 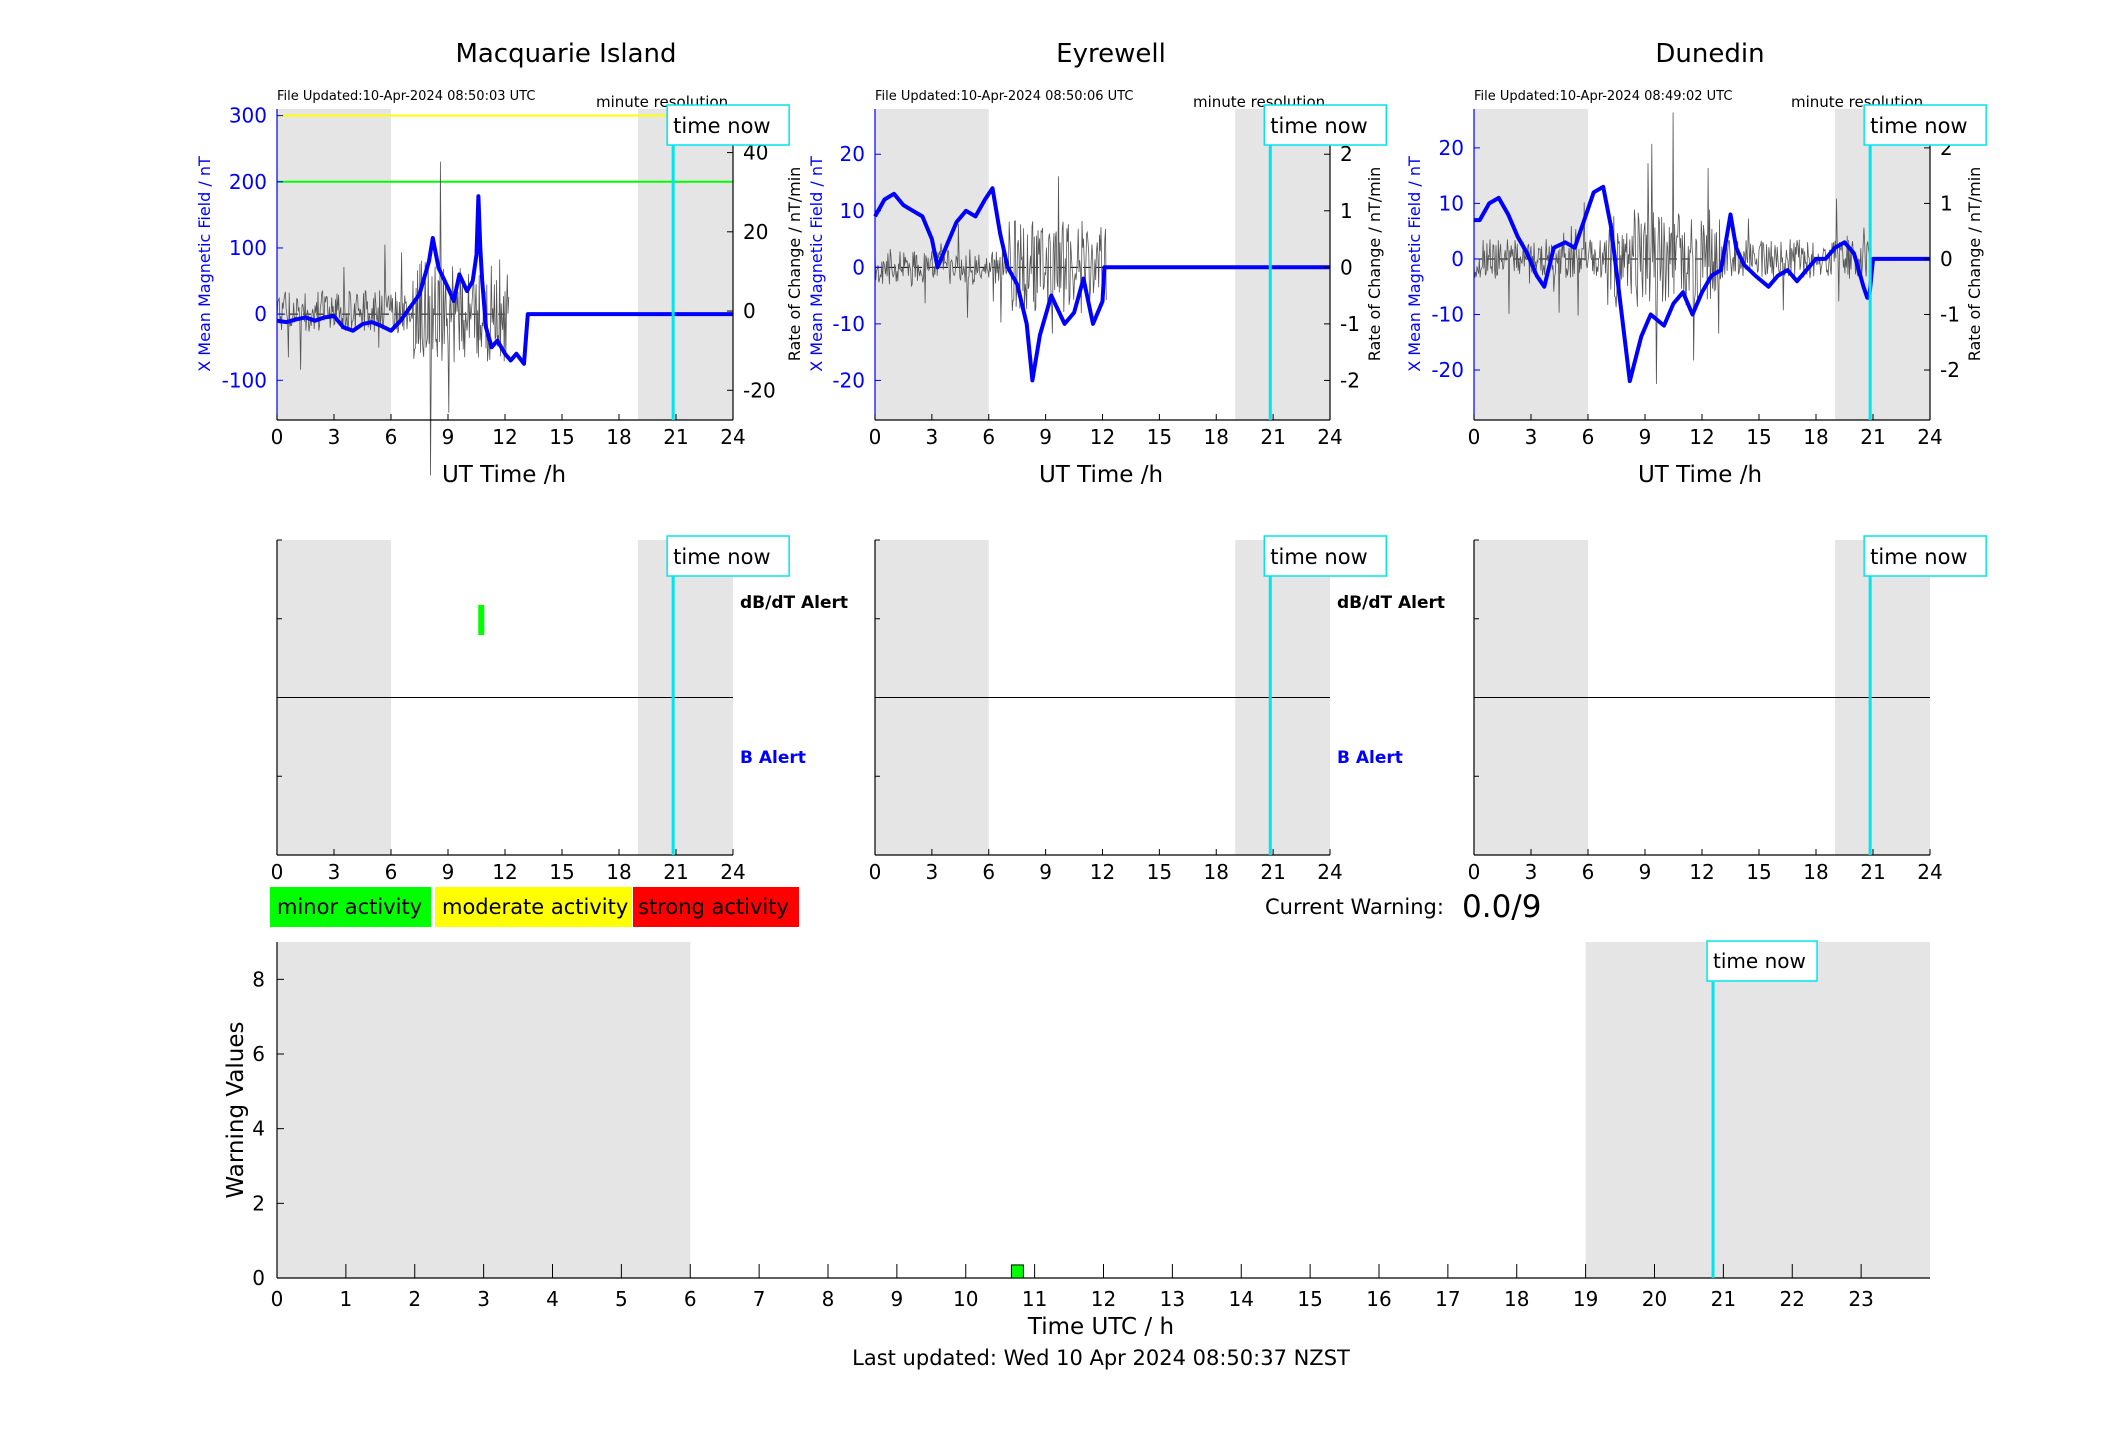 What do you see at coordinates (258, 1054) in the screenshot?
I see `y-tick-label: 6` at bounding box center [258, 1054].